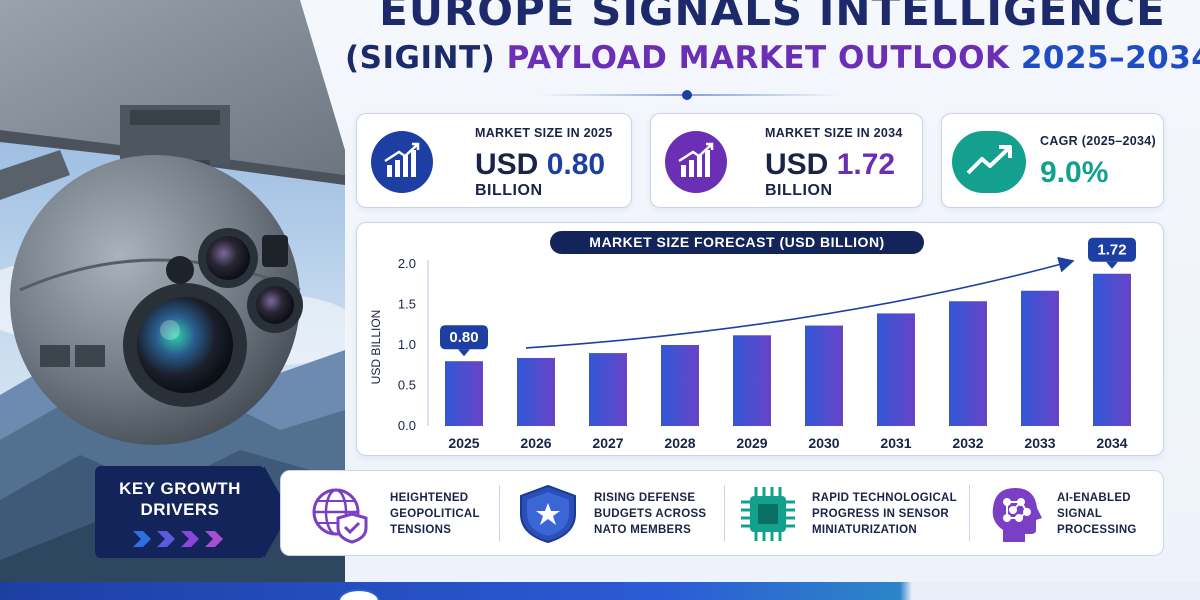 This screenshot has width=1200, height=600. Describe the element at coordinates (1017, 515) in the screenshot. I see `ai-brain-icon` at that location.